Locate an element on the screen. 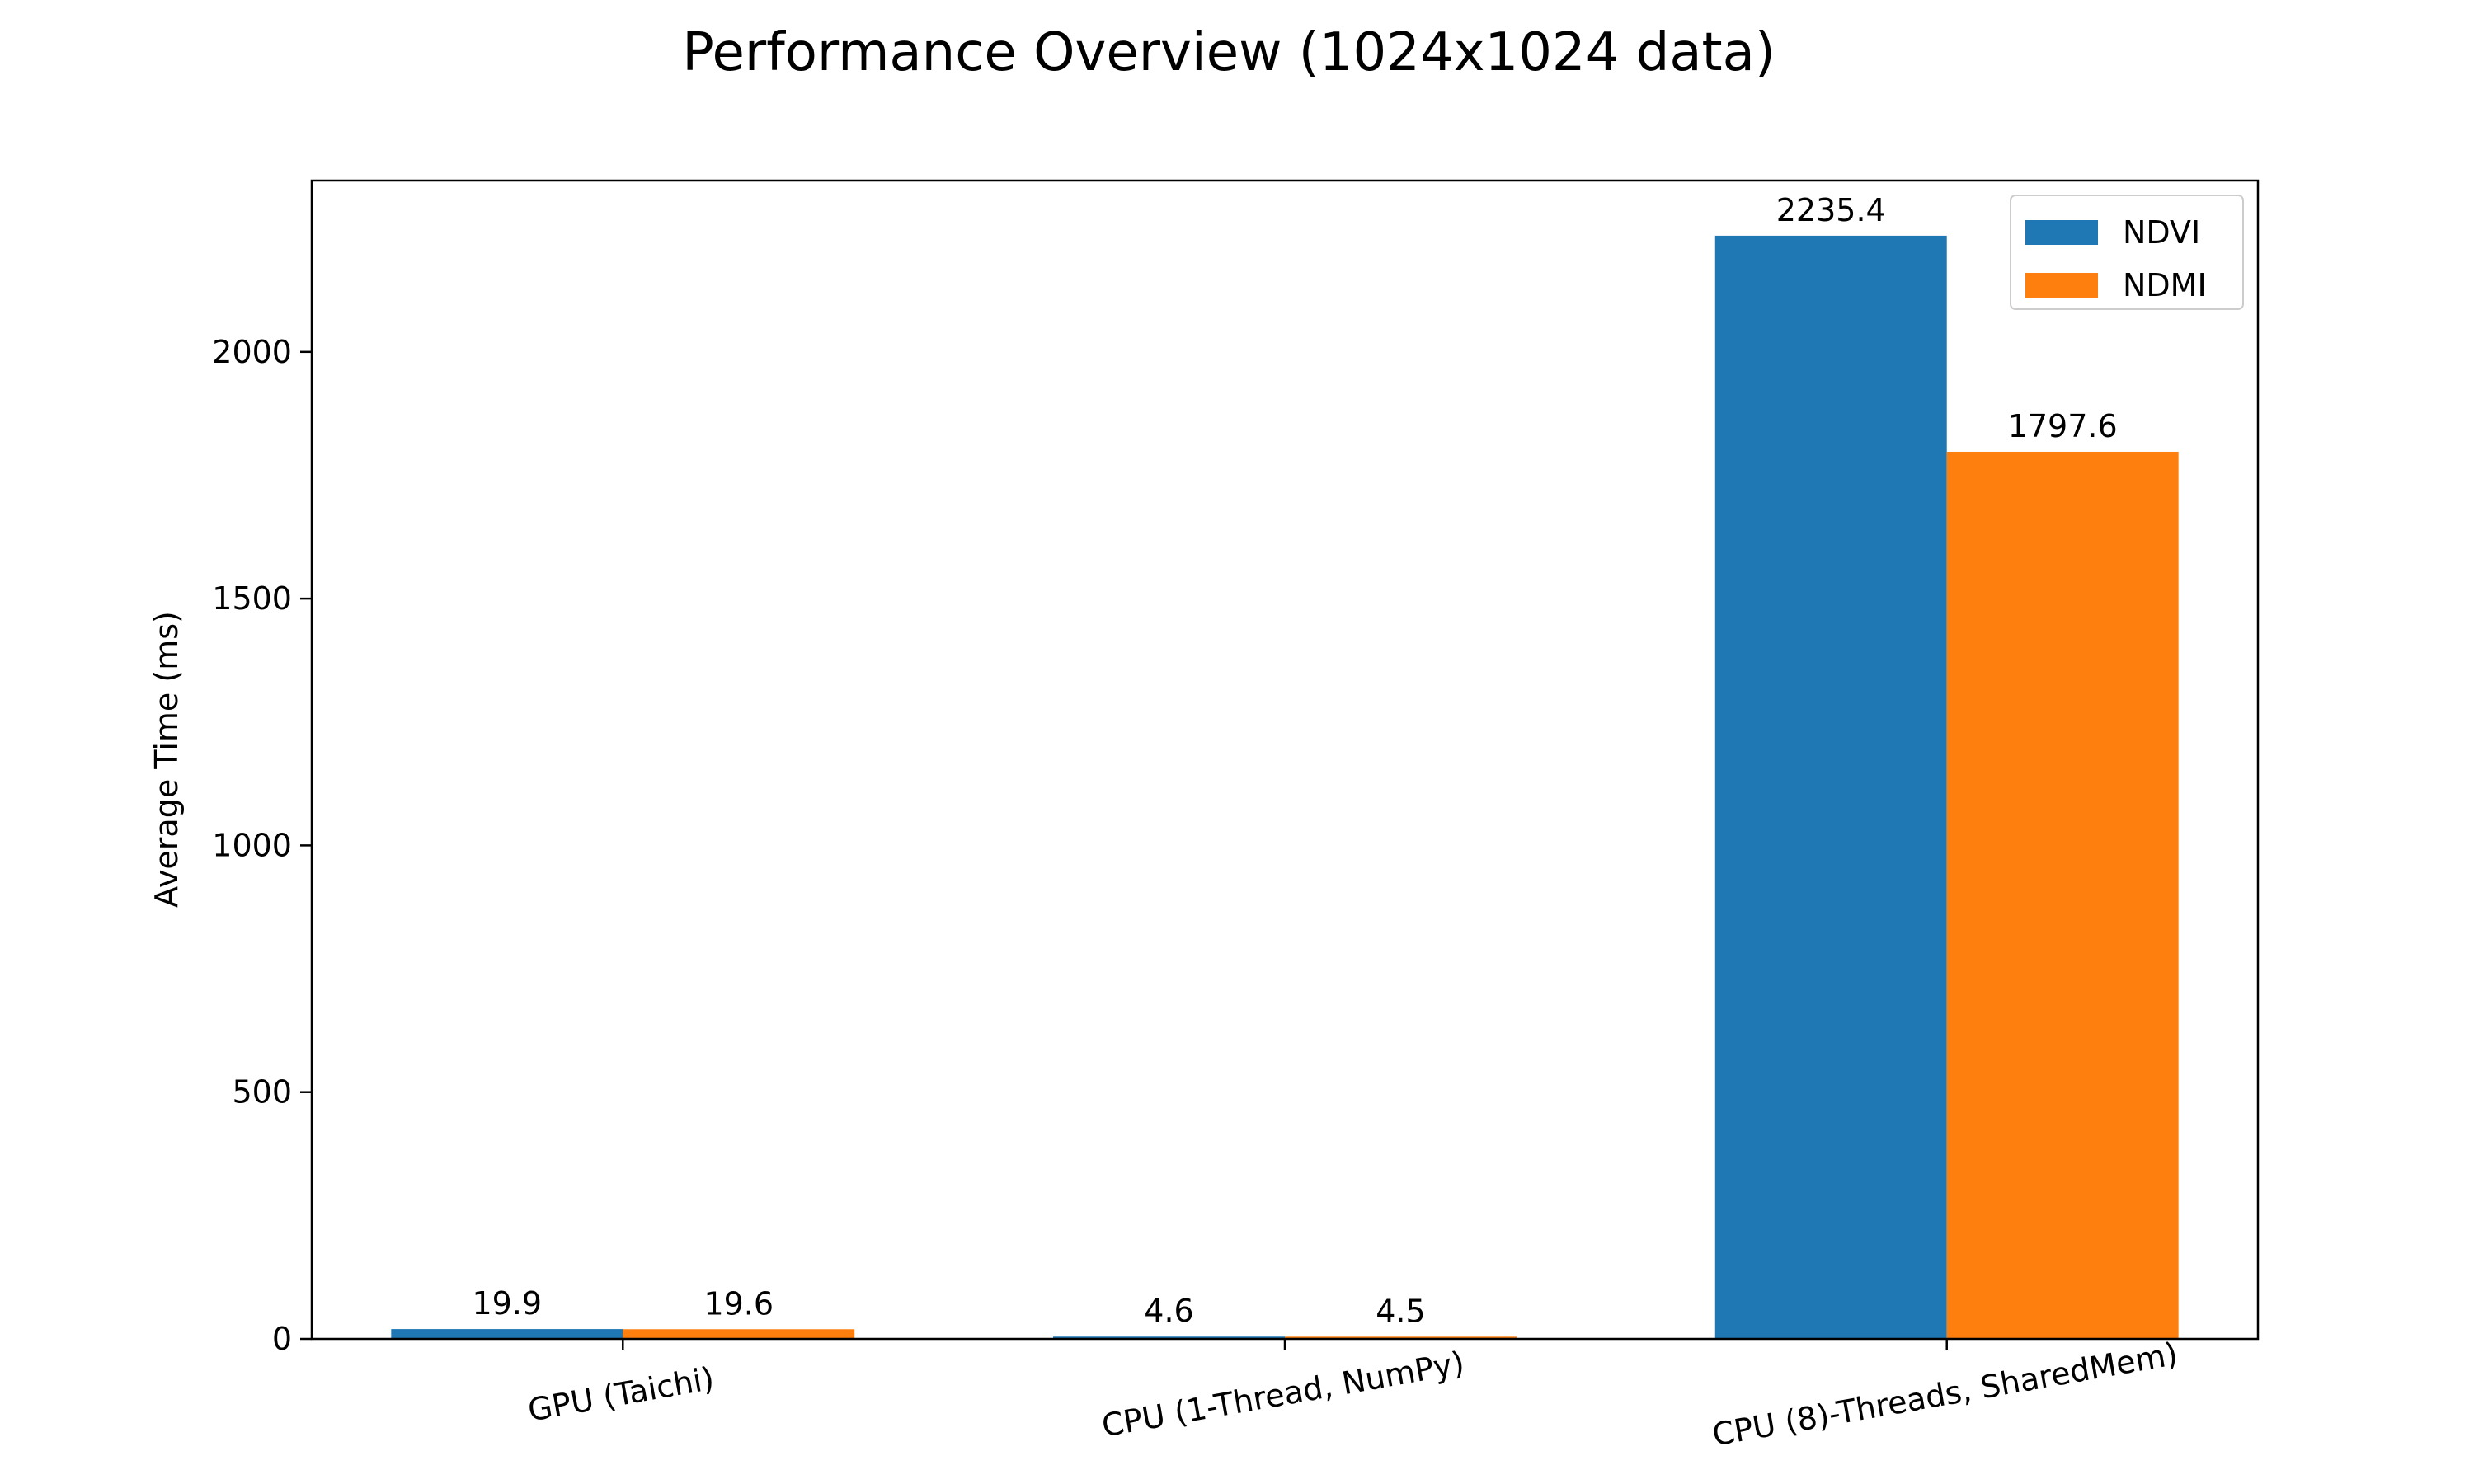  y-tick-label-3: 1500 is located at coordinates (252, 598).